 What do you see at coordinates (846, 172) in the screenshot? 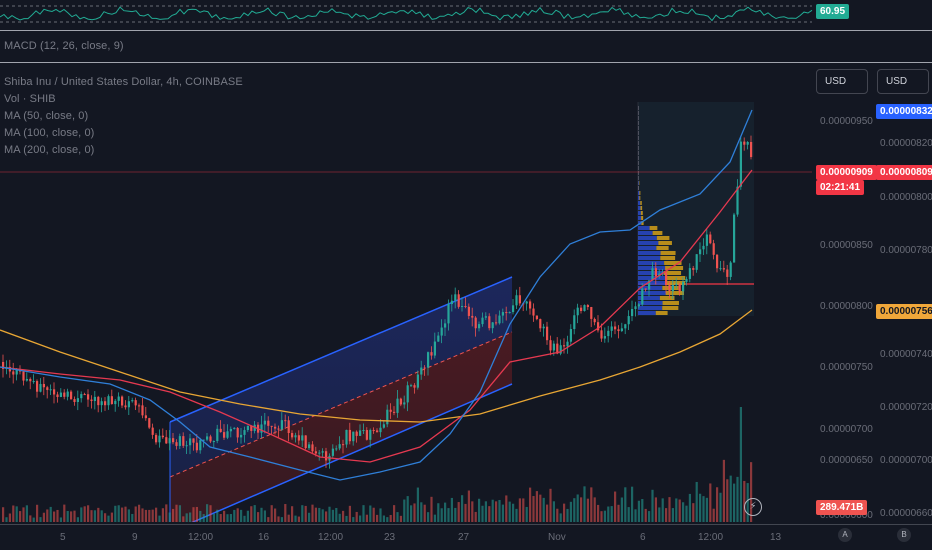
I see `price-badge-current: 0.00000909` at bounding box center [846, 172].